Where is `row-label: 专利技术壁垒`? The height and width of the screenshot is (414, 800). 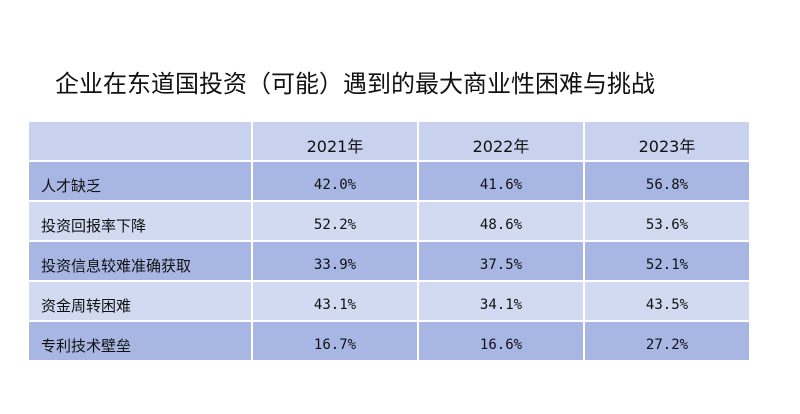
row-label: 专利技术壁垒 is located at coordinates (86, 345).